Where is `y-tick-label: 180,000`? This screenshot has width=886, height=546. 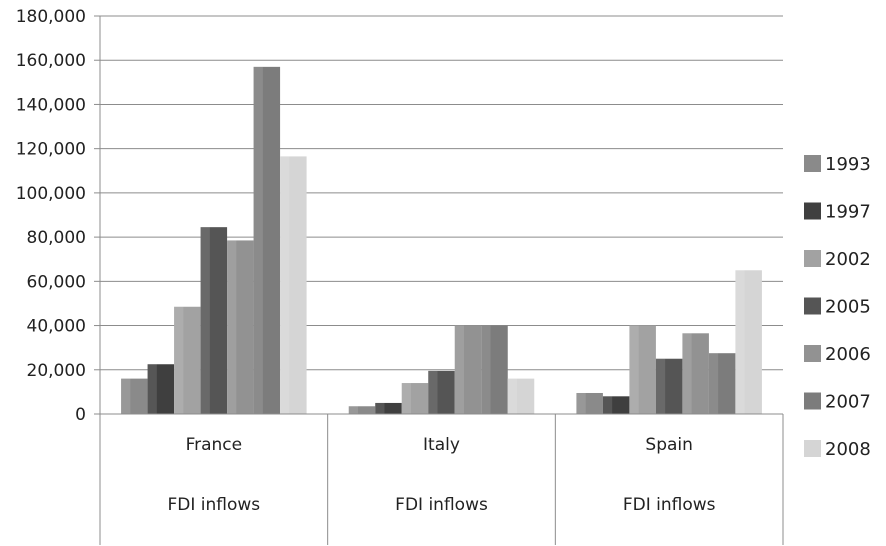 y-tick-label: 180,000 is located at coordinates (51, 17).